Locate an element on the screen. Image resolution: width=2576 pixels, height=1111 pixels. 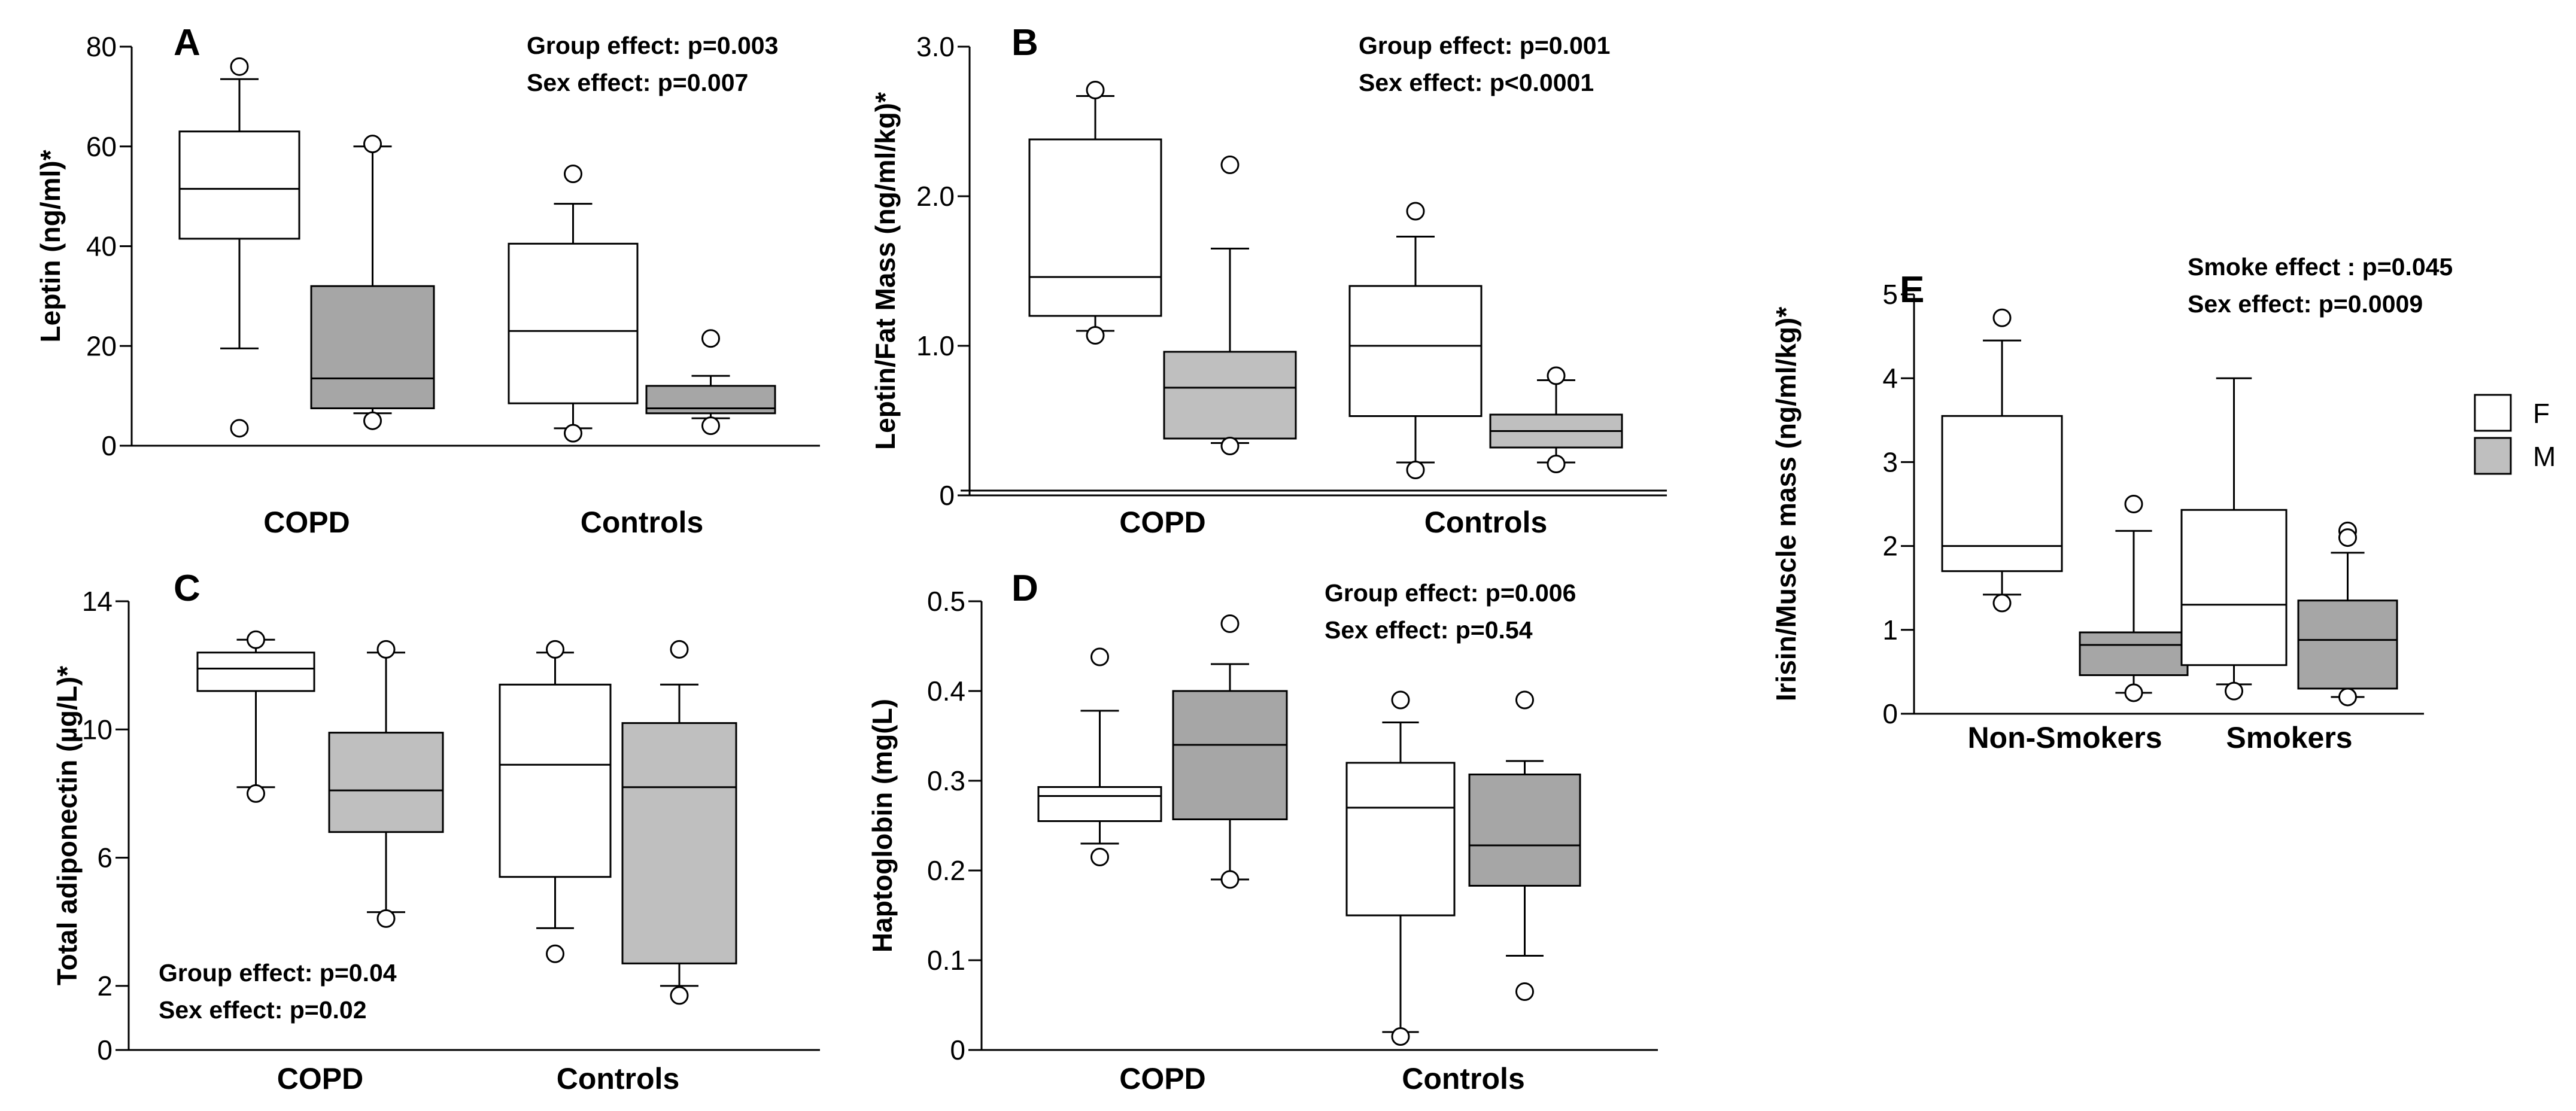
stat-annotation: Group effect: p=0.001 is located at coordinates (1484, 45).